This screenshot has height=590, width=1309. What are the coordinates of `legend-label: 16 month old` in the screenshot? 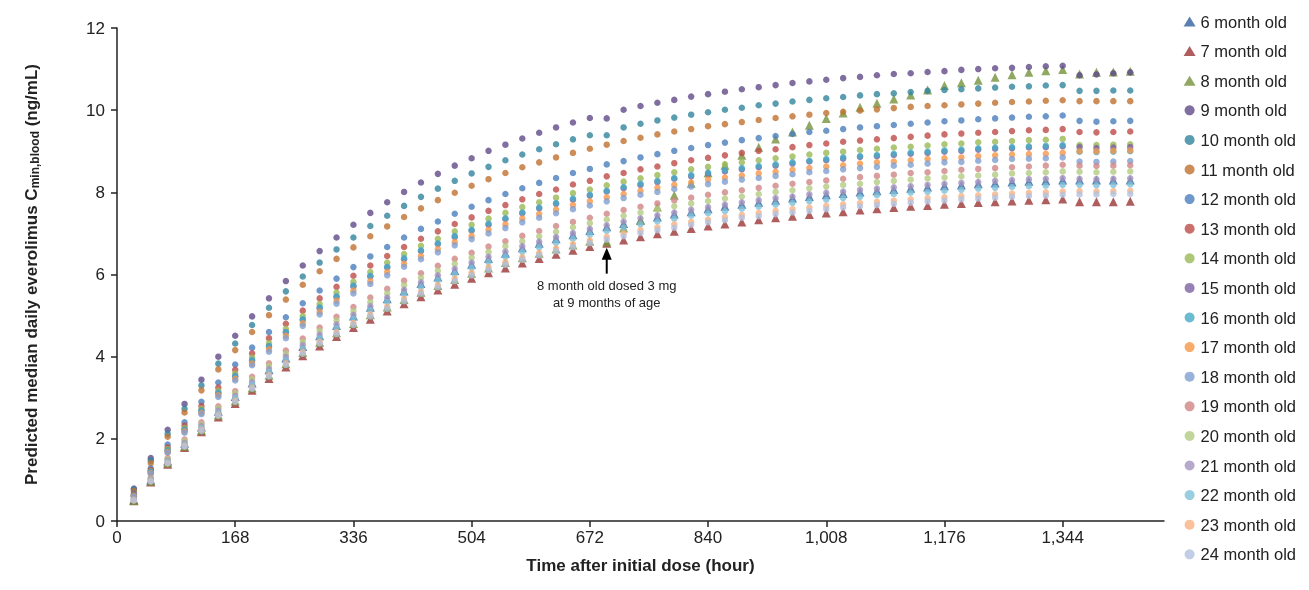 It's located at (1248, 317).